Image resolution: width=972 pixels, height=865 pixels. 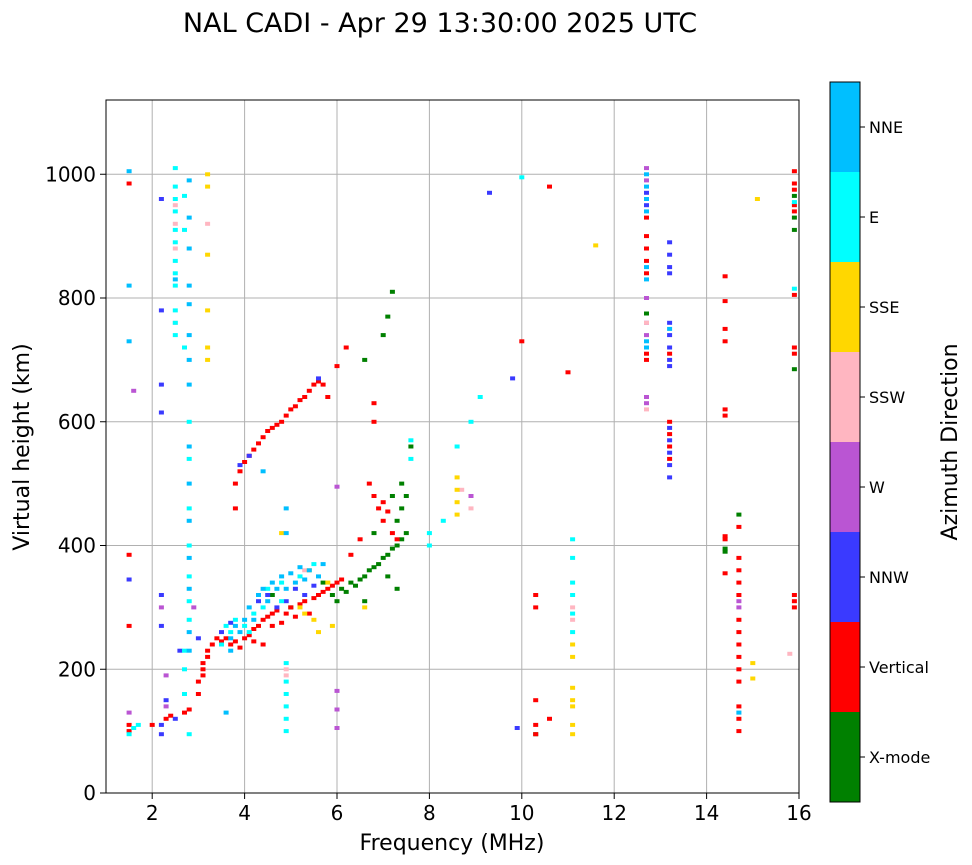 I want to click on chart-title: NAL CADI - Apr 29 13:30:00 2025 UTC, so click(x=440, y=23).